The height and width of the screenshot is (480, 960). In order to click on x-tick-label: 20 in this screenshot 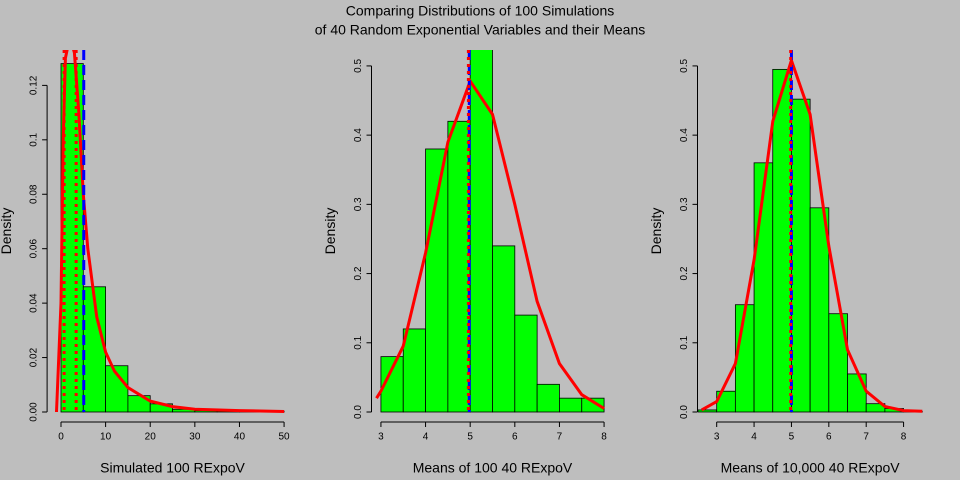, I will do `click(151, 437)`.